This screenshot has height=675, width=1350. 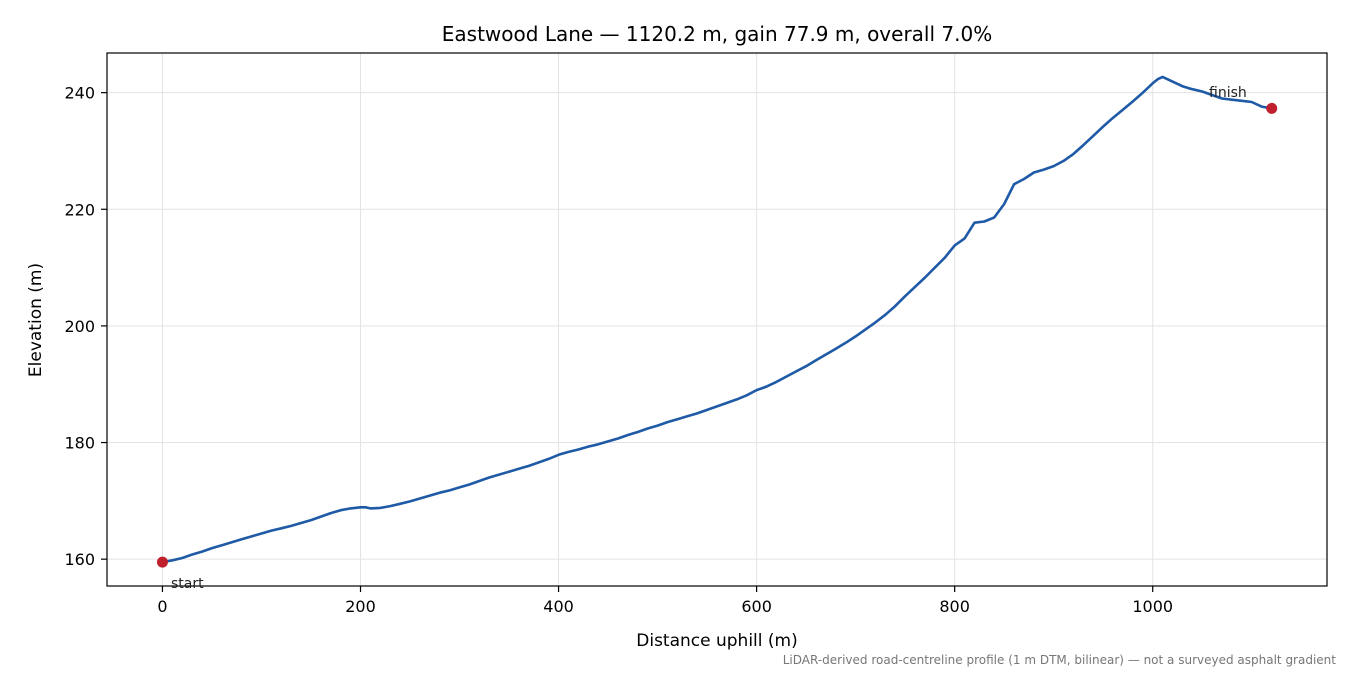 What do you see at coordinates (1228, 93) in the screenshot?
I see `finish-annotation: finish` at bounding box center [1228, 93].